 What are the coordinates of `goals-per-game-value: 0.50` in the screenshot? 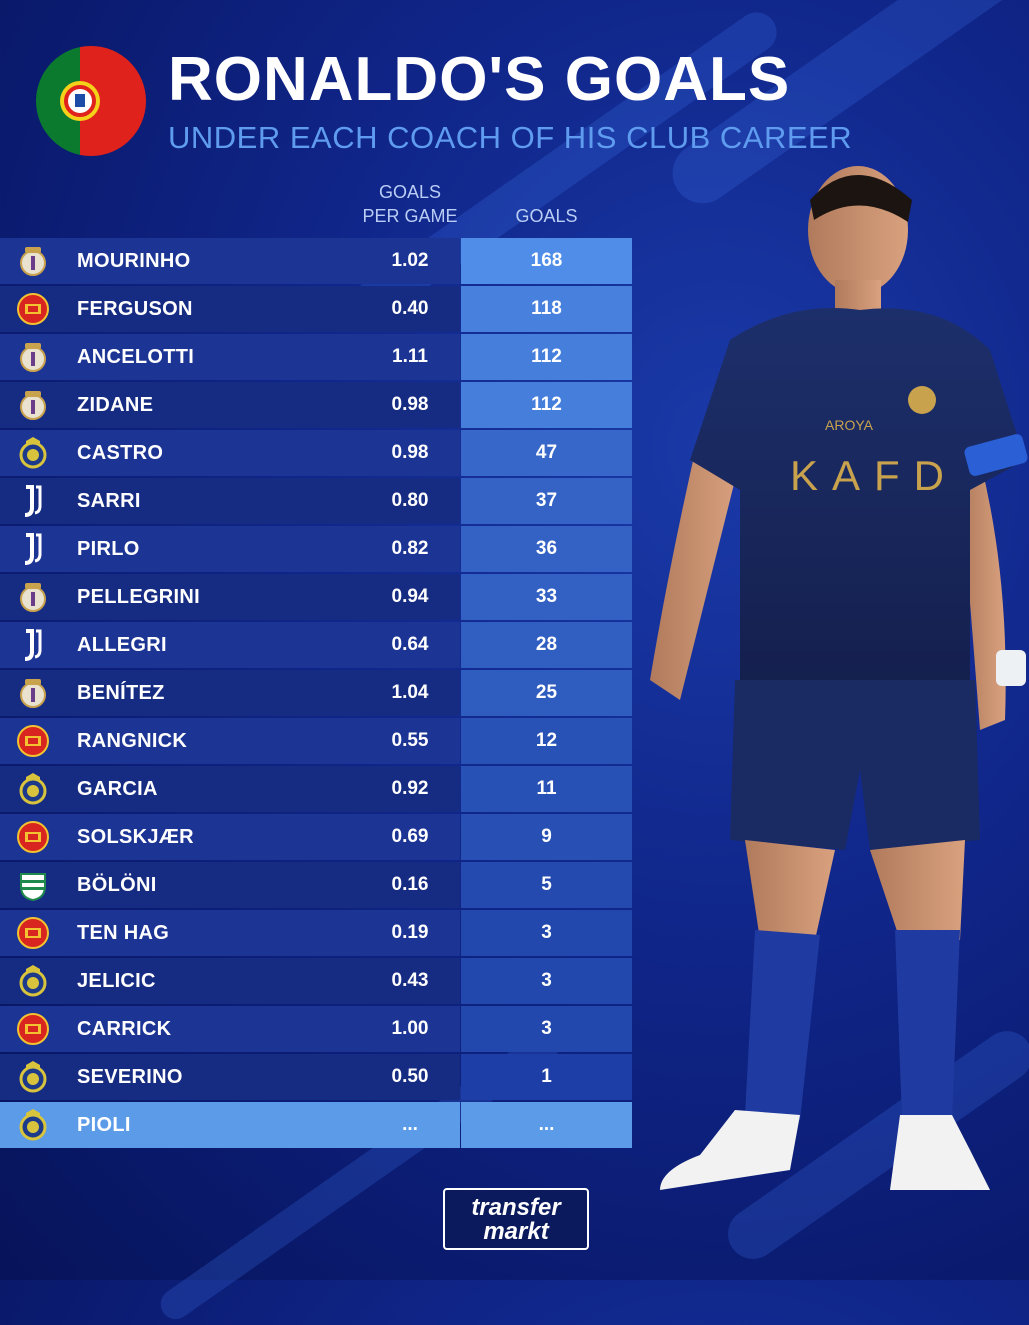 It's located at (410, 1076).